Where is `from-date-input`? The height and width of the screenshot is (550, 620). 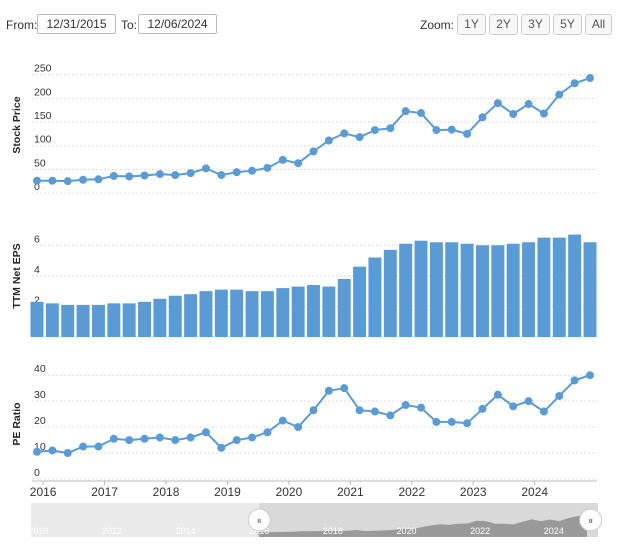 from-date-input is located at coordinates (76, 24).